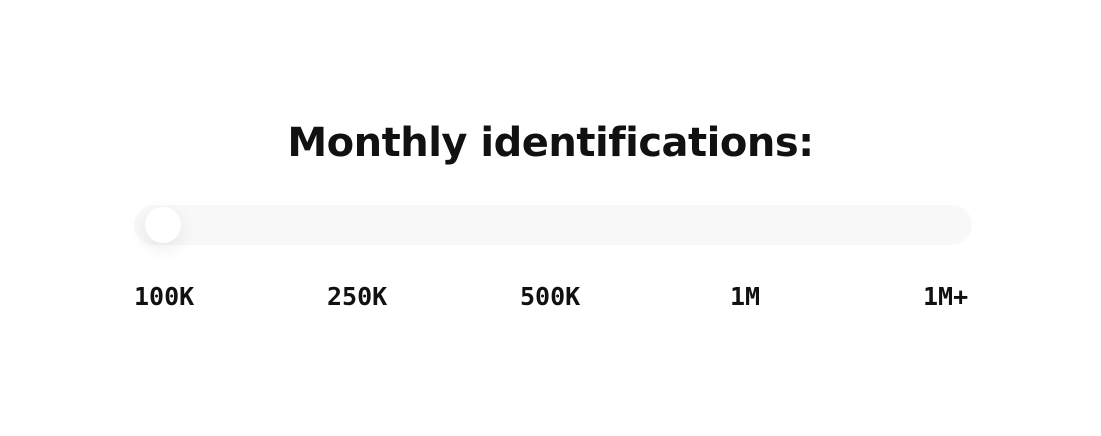  Describe the element at coordinates (550, 143) in the screenshot. I see `slider-title: Monthly identifications:` at that location.